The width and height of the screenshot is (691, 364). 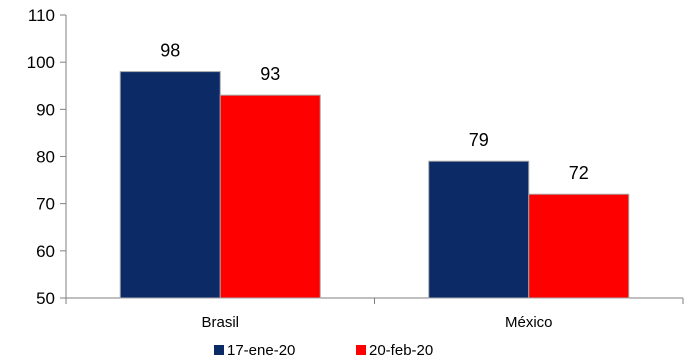 What do you see at coordinates (170, 51) in the screenshot?
I see `data-label: 98` at bounding box center [170, 51].